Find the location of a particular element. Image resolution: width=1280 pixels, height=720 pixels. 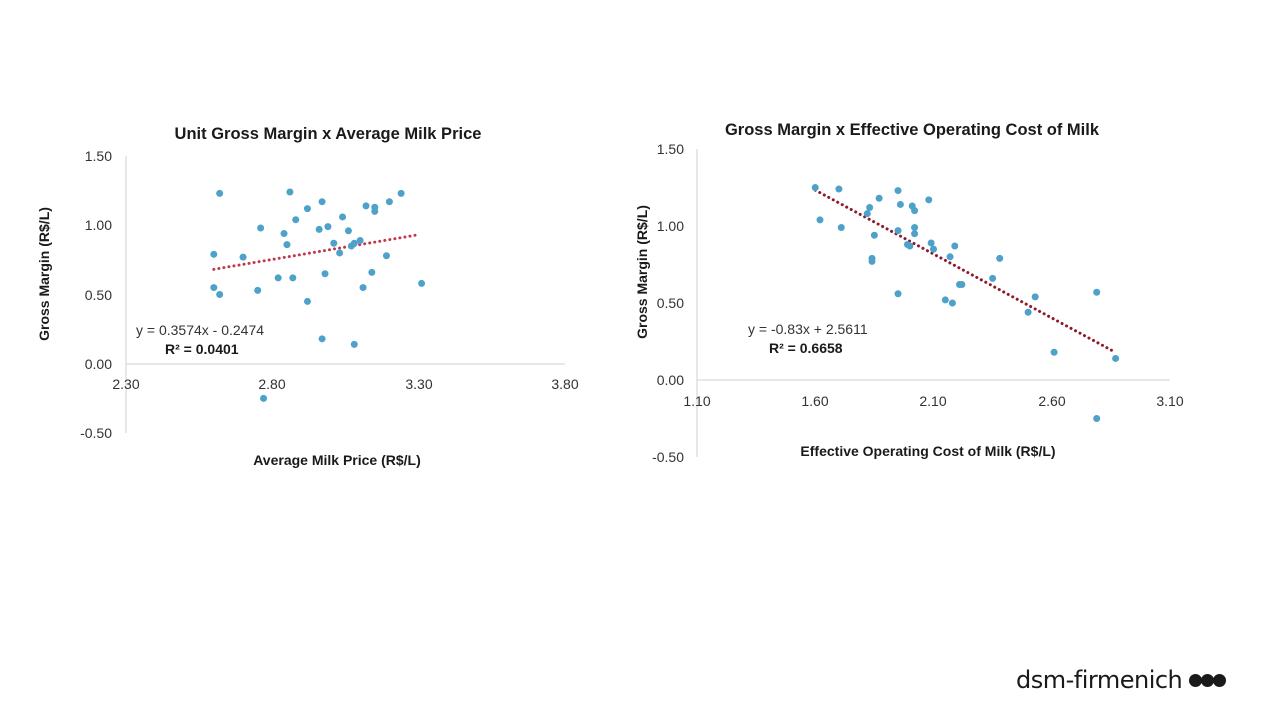

x-tick-label: 3.10 is located at coordinates (1169, 401).